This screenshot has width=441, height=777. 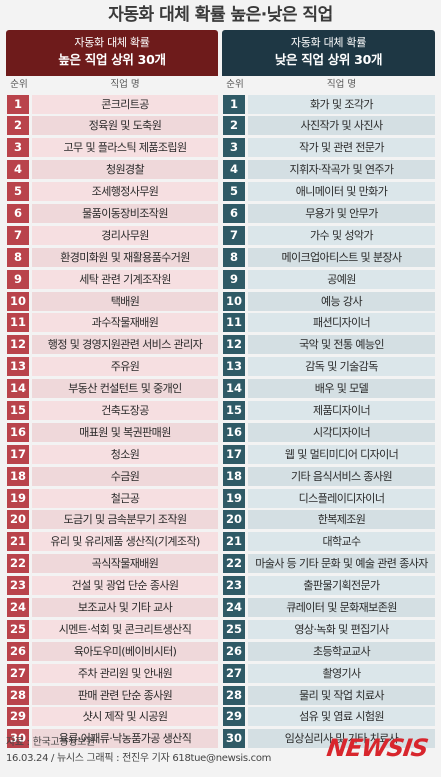 What do you see at coordinates (112, 542) in the screenshot?
I see `list-item: 21 유리 및 유리제품 생산직(기계조작)` at bounding box center [112, 542].